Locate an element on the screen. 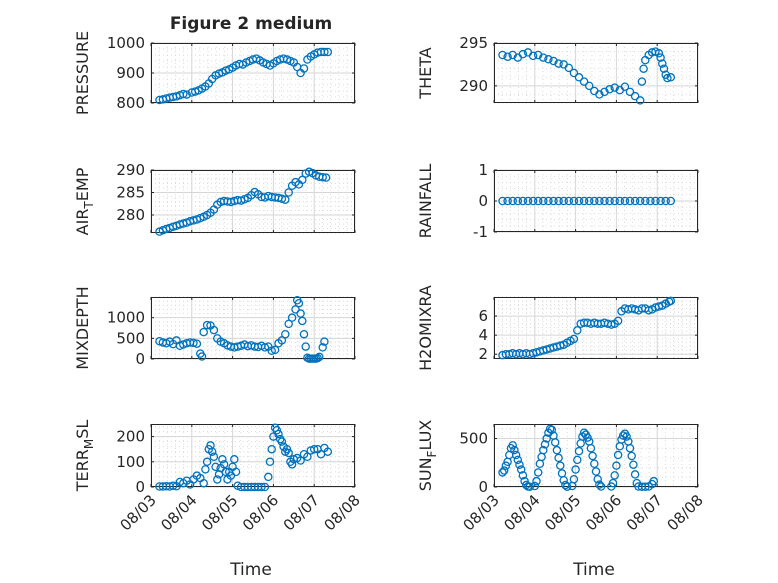  y-axis-label: AIRTEMP is located at coordinates (84, 201).